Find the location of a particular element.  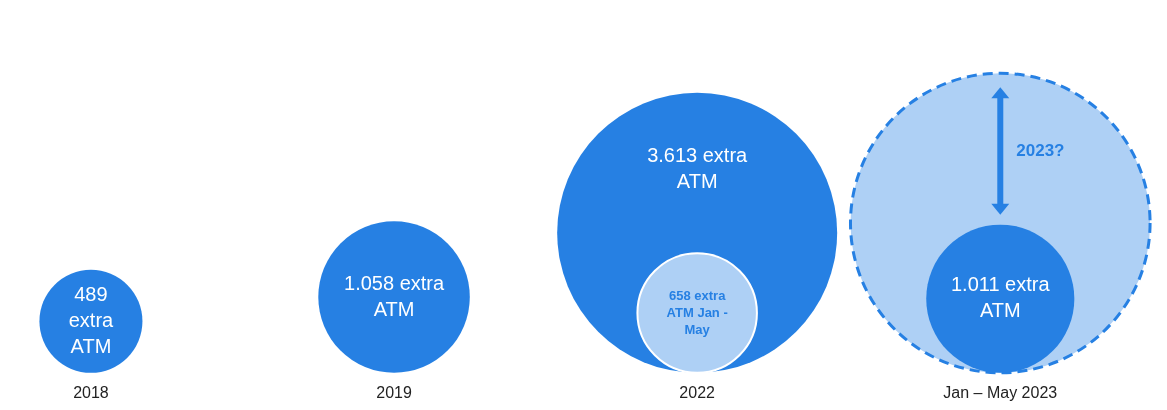

data-label: 3.613 extra ATM is located at coordinates (698, 168).